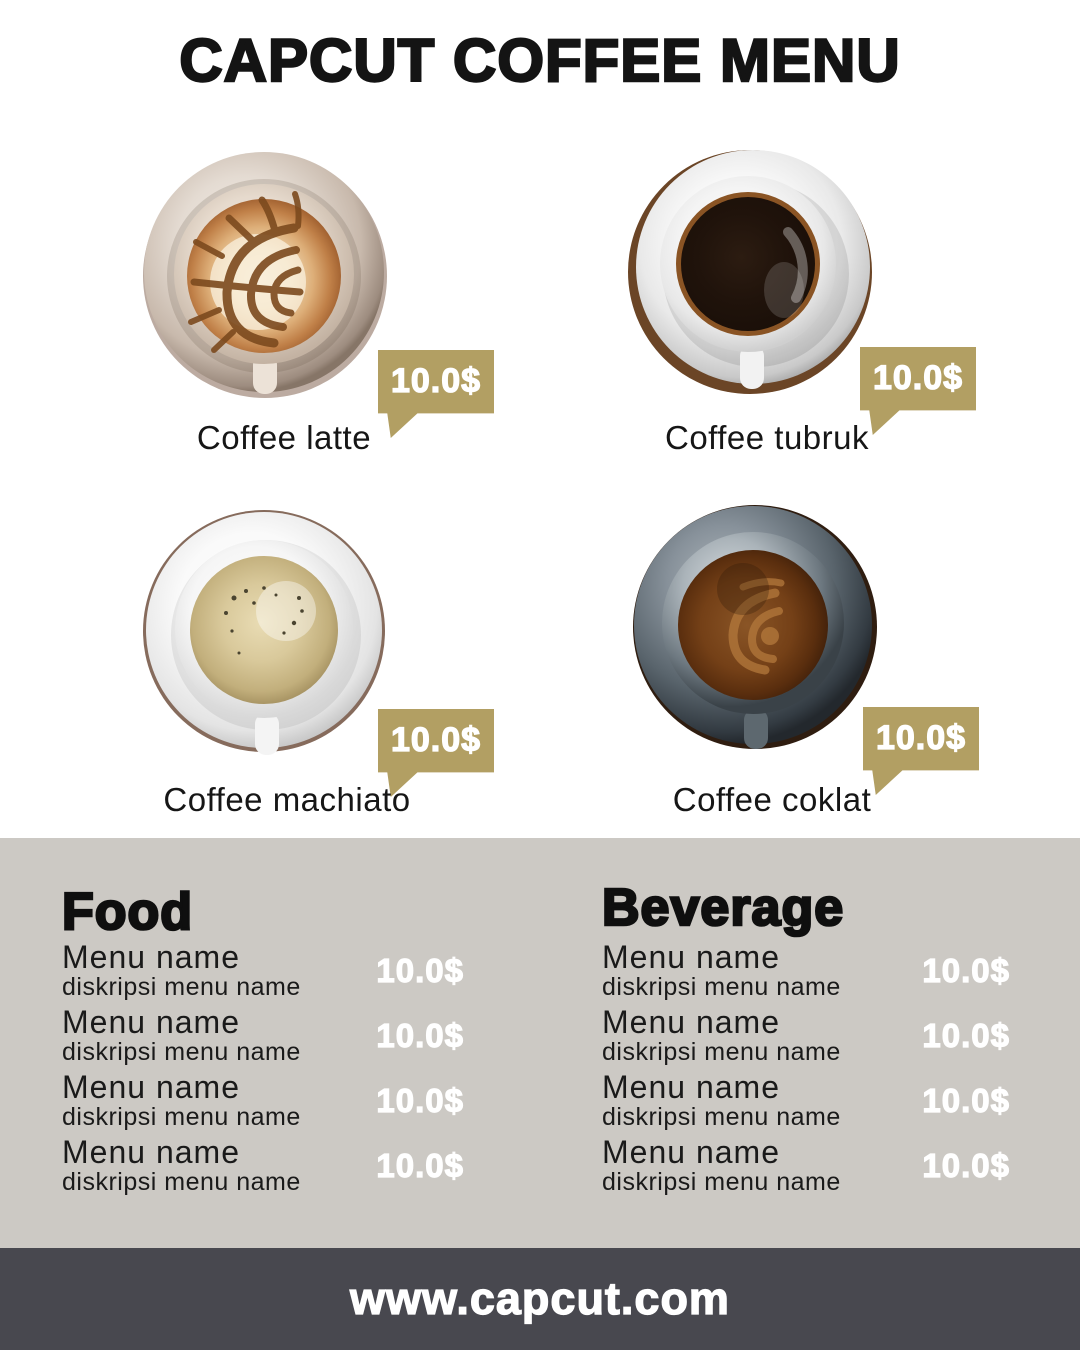 The image size is (1080, 1350). I want to click on product-label-tubruk: Coffee tubruk, so click(767, 437).